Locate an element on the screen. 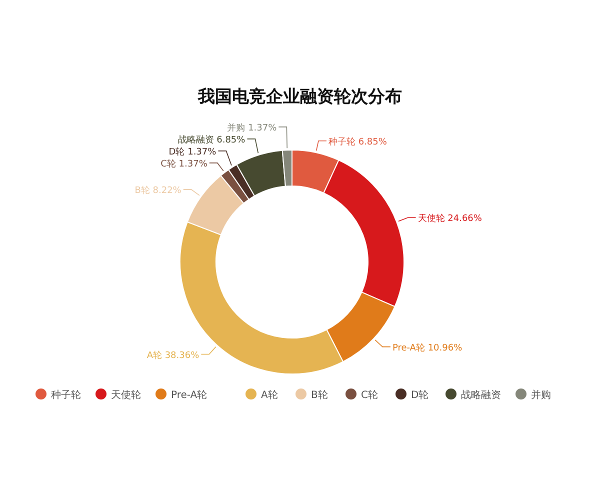 Image resolution: width=600 pixels, height=480 pixels. legend-label: 种子轮 is located at coordinates (66, 395).